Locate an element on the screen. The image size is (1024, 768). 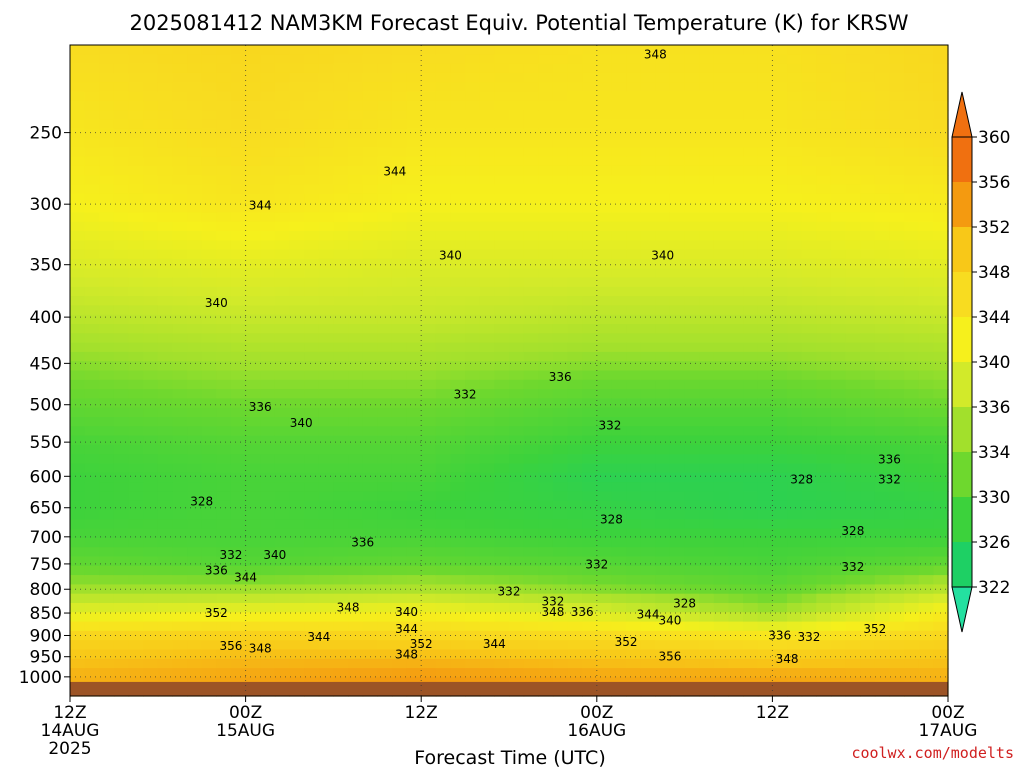
ground-layer is located at coordinates (509, 688).